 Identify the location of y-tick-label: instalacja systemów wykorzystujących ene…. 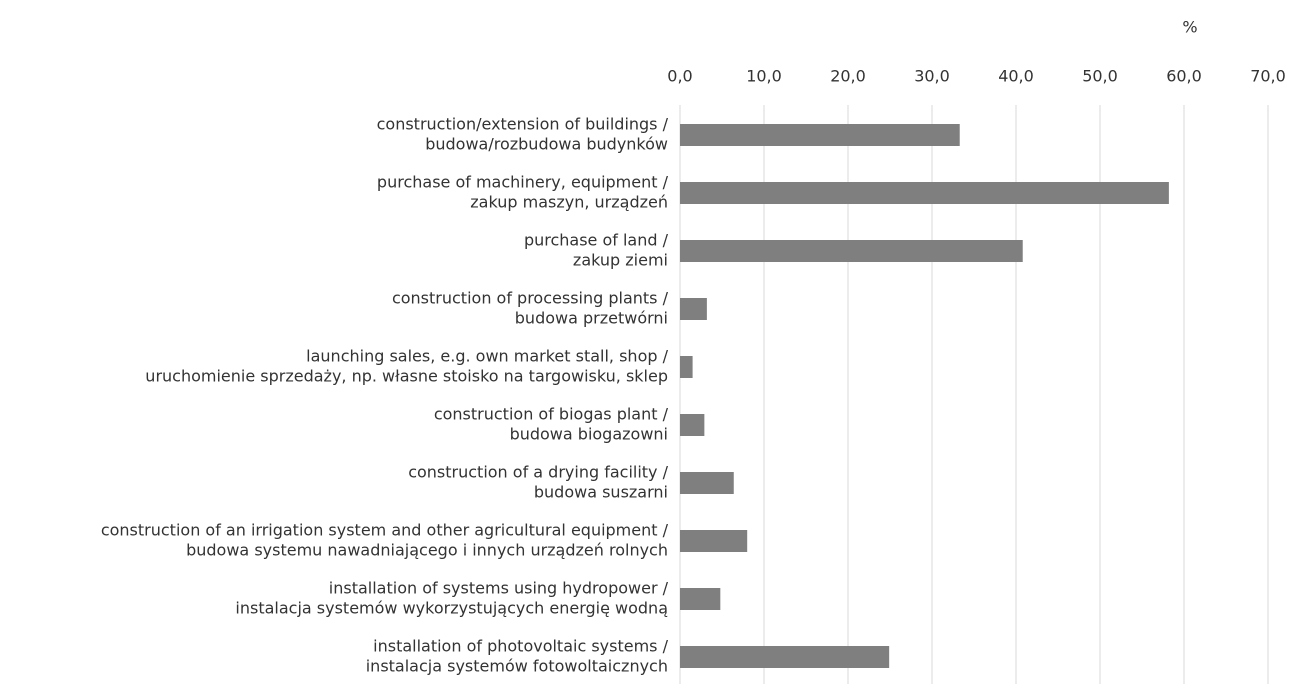
(451, 608).